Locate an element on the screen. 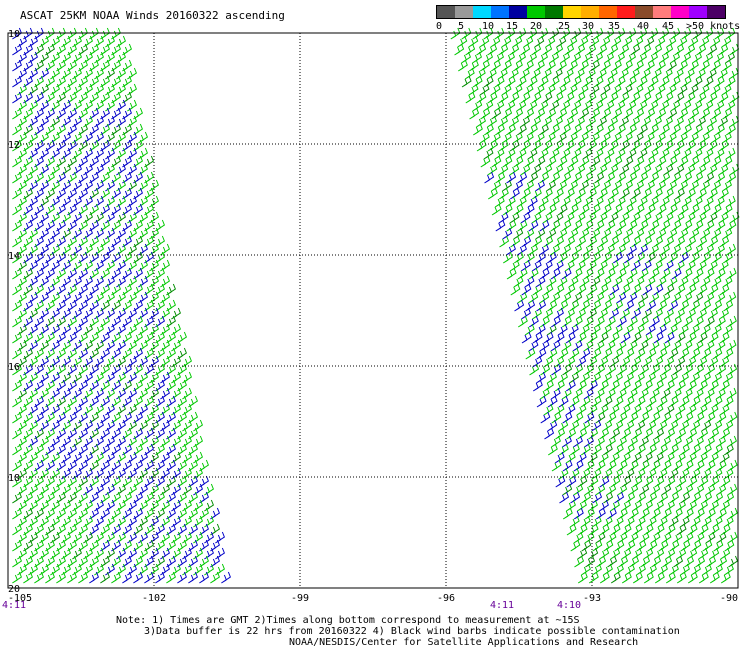  legend-swatch is located at coordinates (698, 12).